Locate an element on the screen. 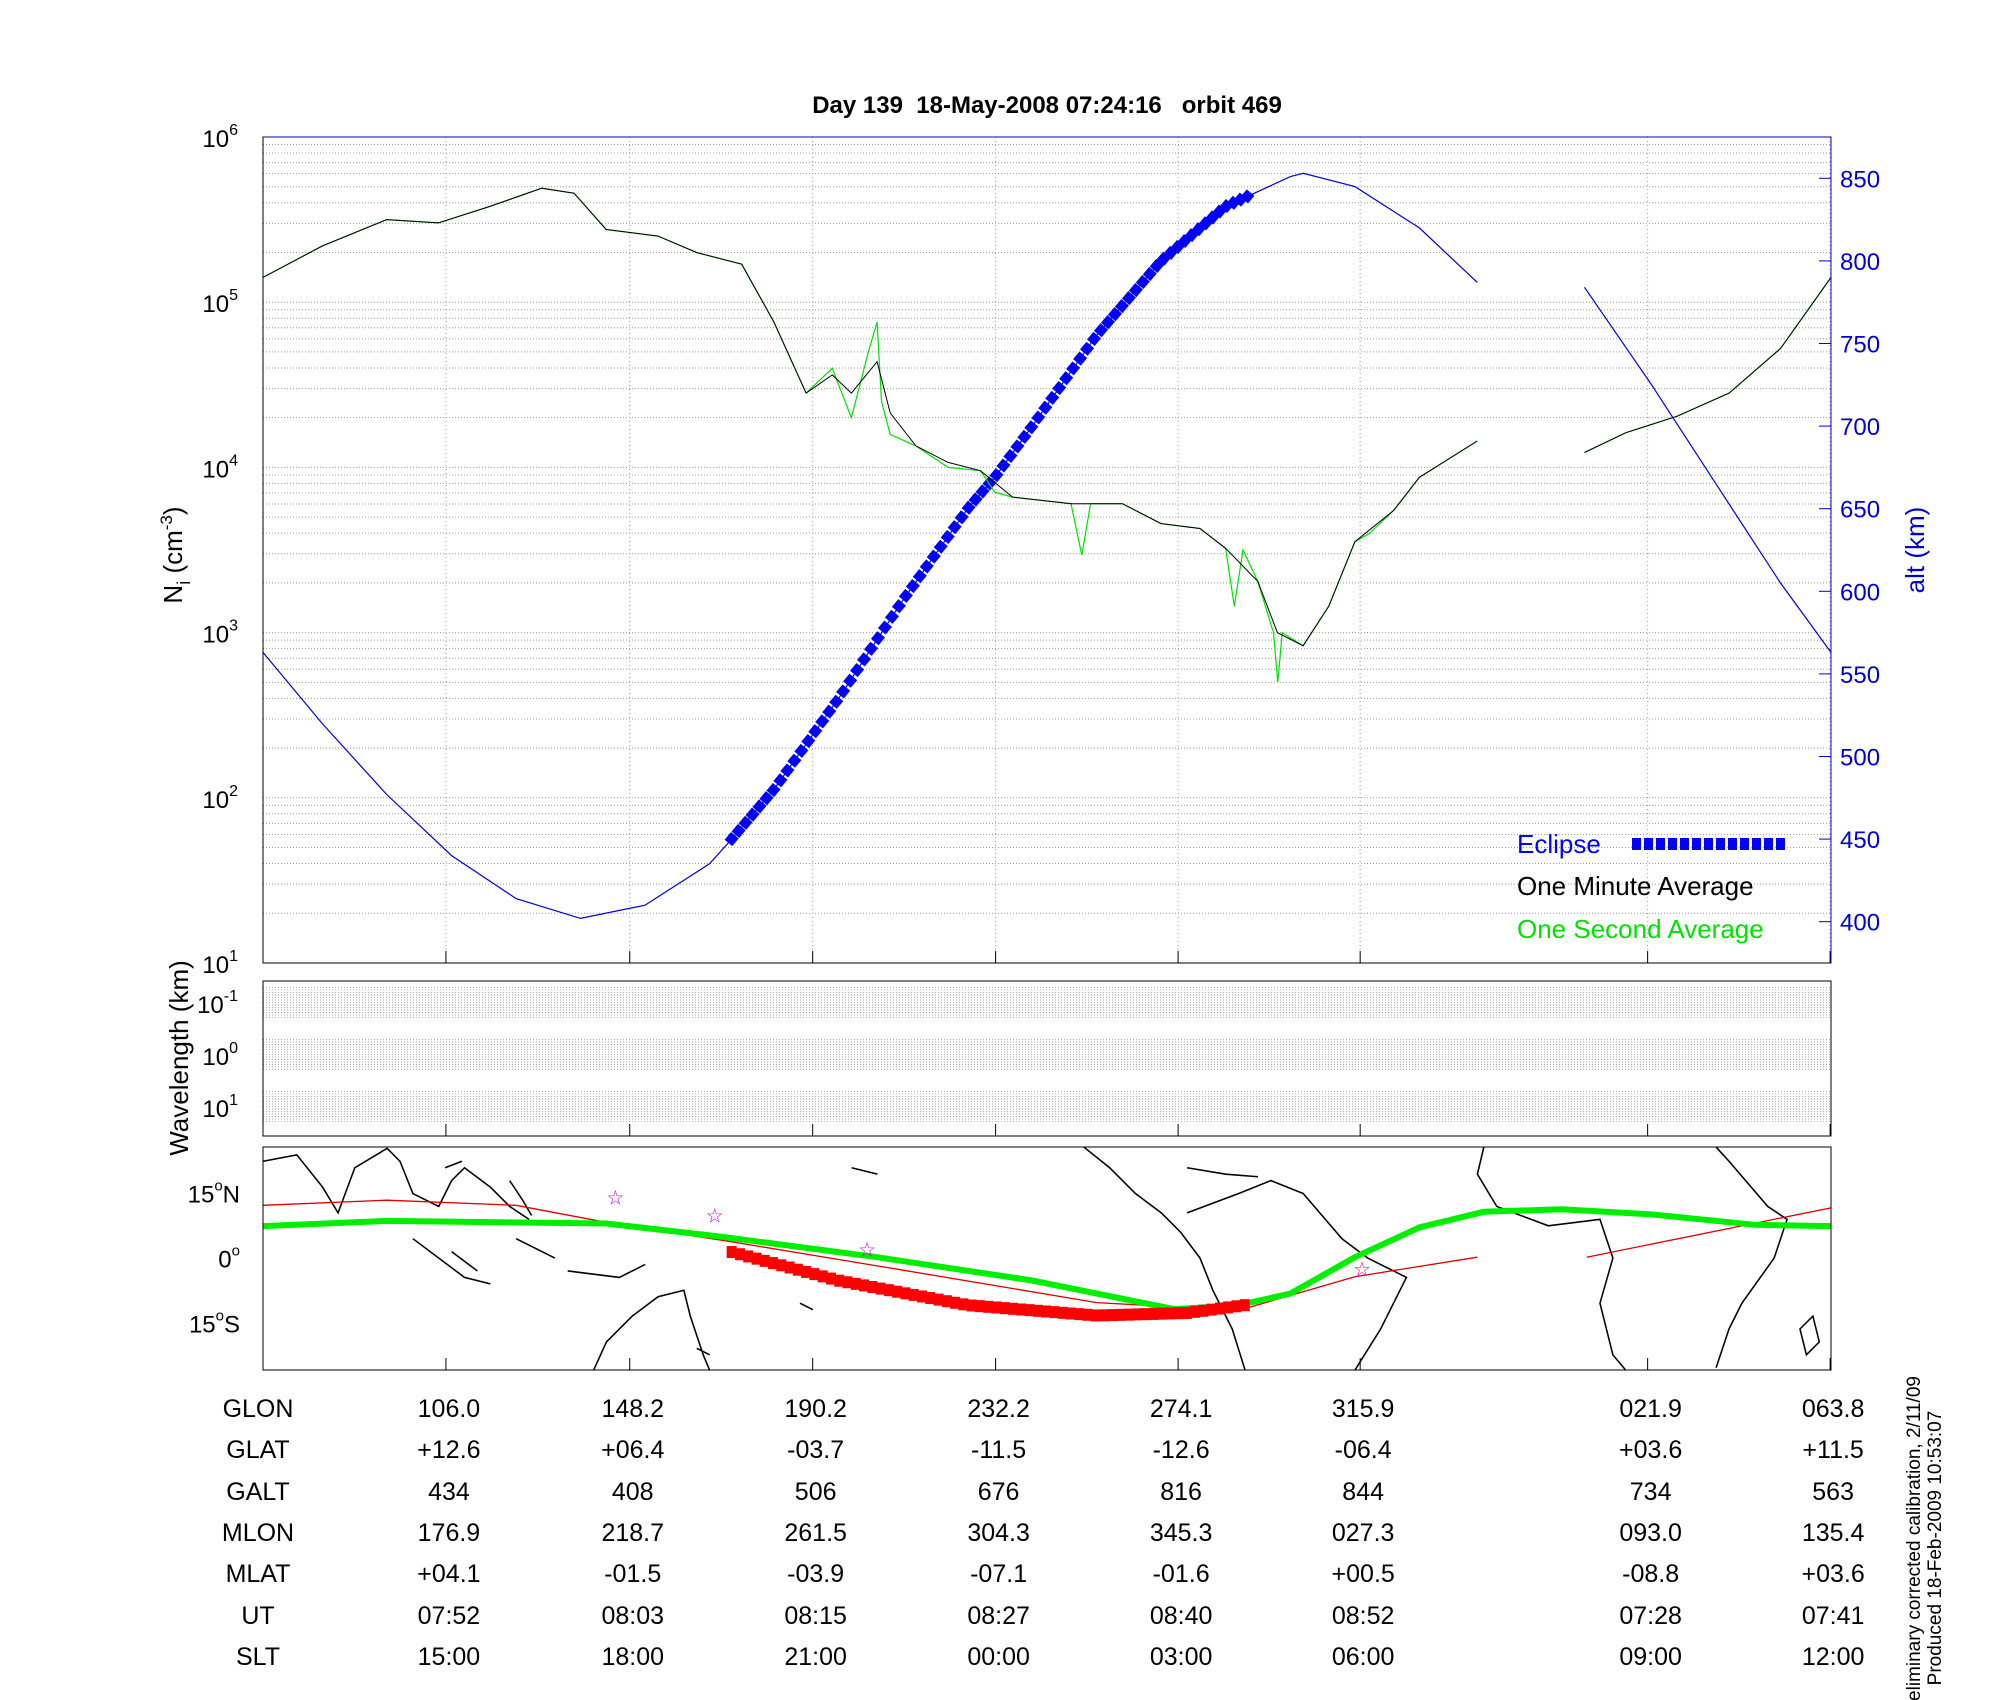  table-cell: -06.4 is located at coordinates (1363, 1450).